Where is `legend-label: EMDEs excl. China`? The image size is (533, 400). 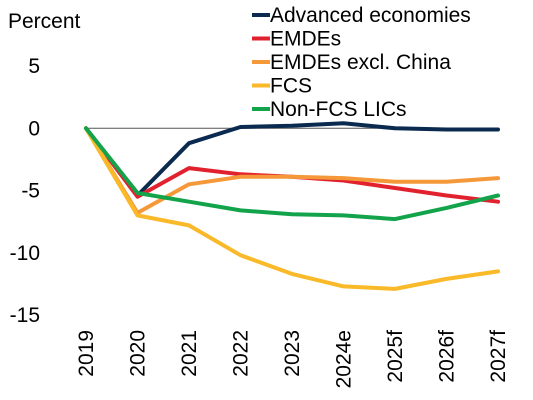 legend-label: EMDEs excl. China is located at coordinates (360, 62).